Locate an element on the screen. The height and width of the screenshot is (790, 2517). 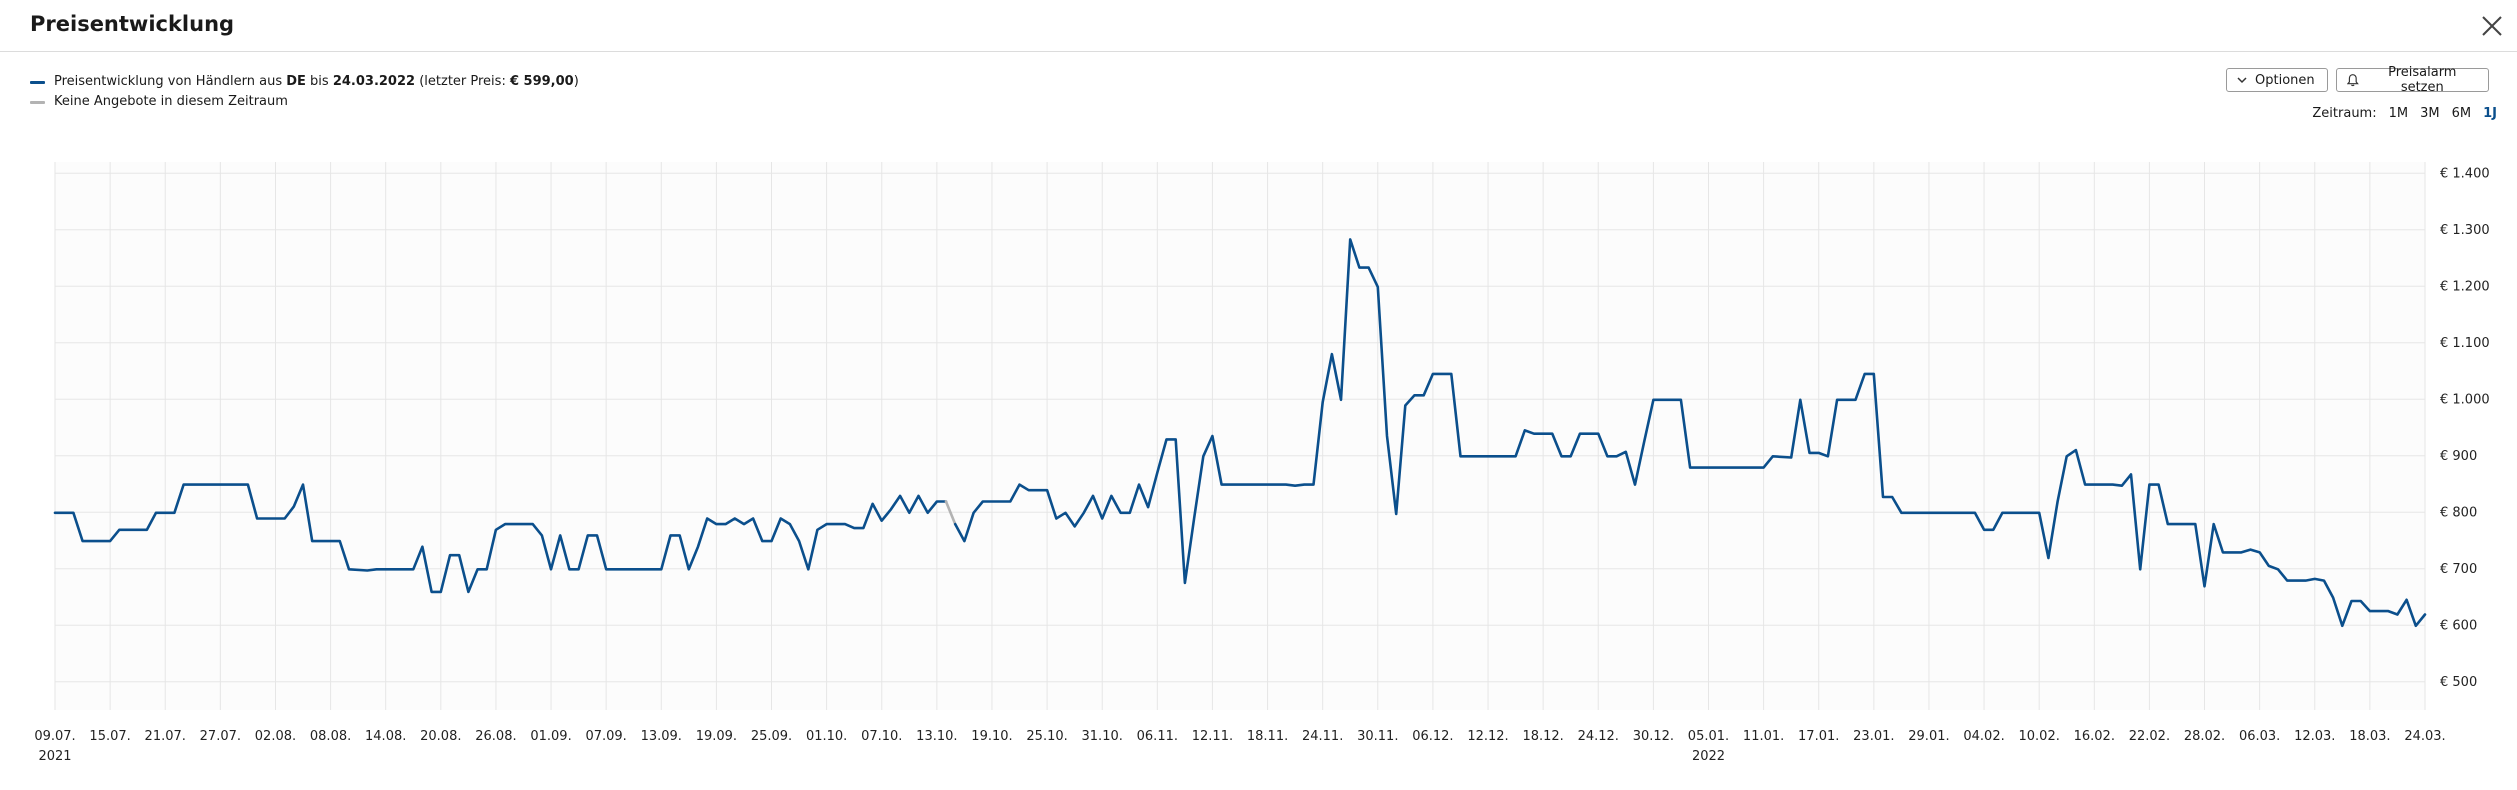
legend-mid: bis is located at coordinates (319, 81).